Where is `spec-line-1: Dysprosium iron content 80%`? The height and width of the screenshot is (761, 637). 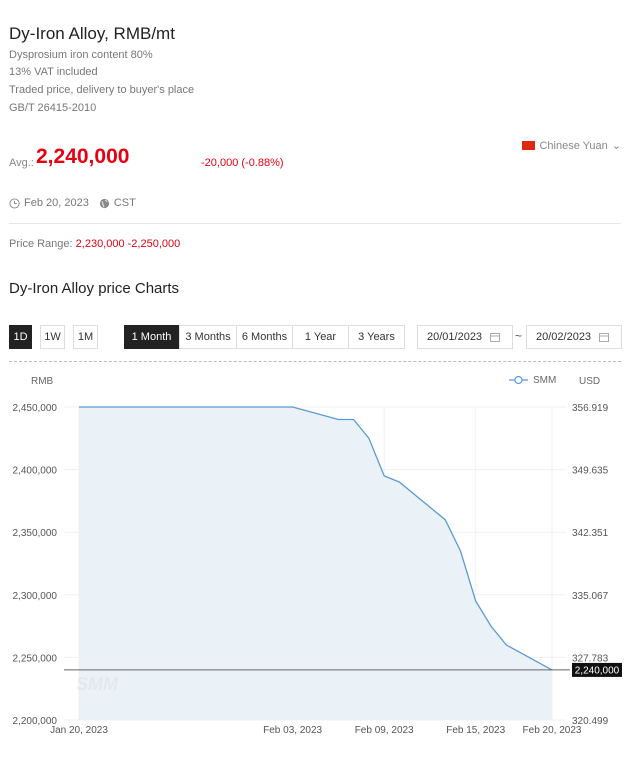 spec-line-1: Dysprosium iron content 80% is located at coordinates (81, 55).